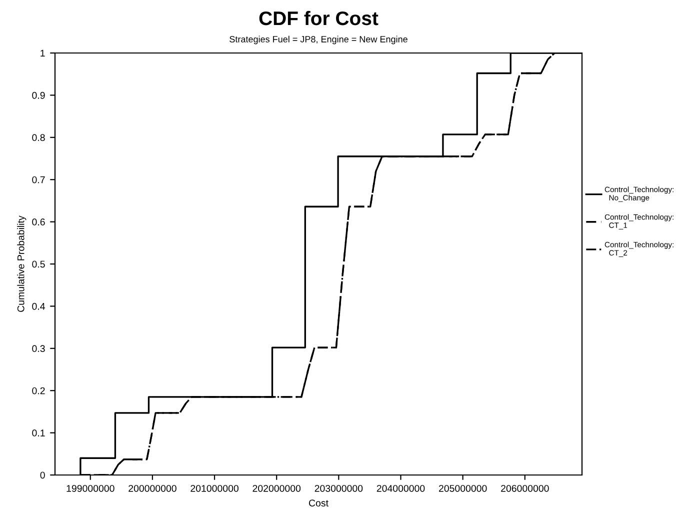 This screenshot has width=682, height=521. What do you see at coordinates (90, 488) in the screenshot?
I see `x-tick-label: 199000000` at bounding box center [90, 488].